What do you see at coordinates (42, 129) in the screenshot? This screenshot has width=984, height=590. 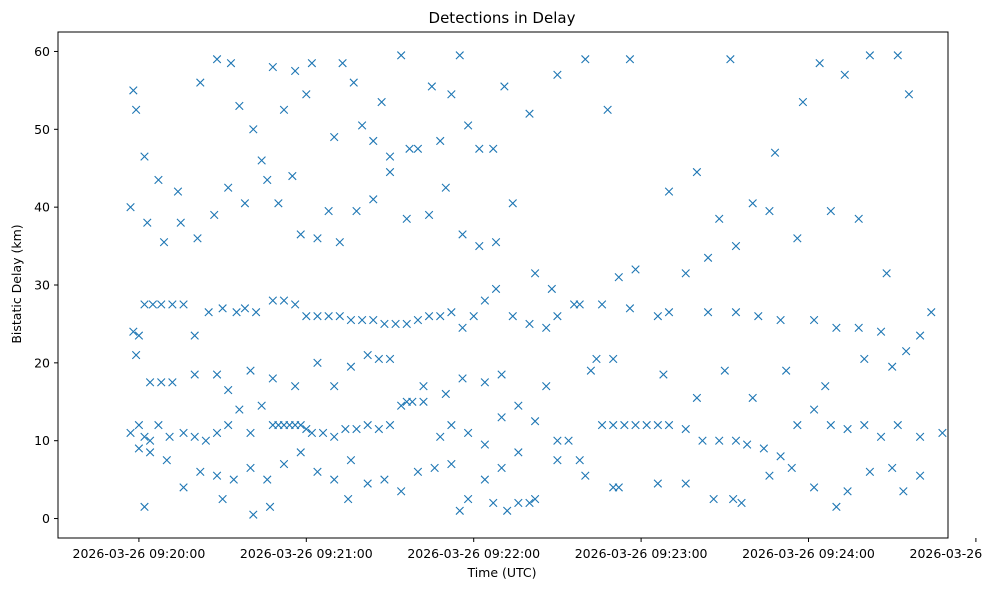 I see `y-tick-label: 50` at bounding box center [42, 129].